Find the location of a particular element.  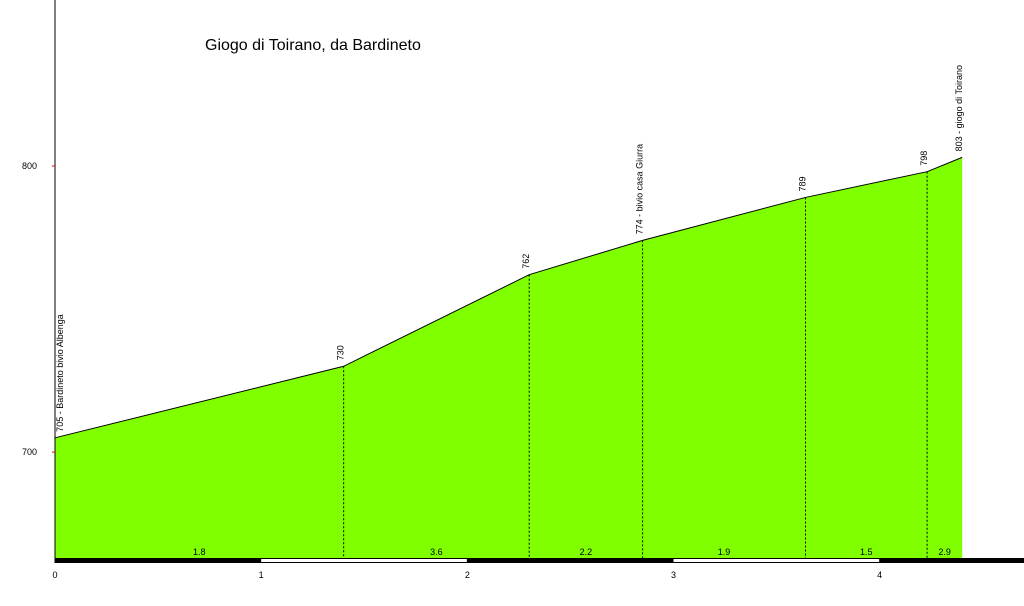

x-axis-bar is located at coordinates (539, 560).